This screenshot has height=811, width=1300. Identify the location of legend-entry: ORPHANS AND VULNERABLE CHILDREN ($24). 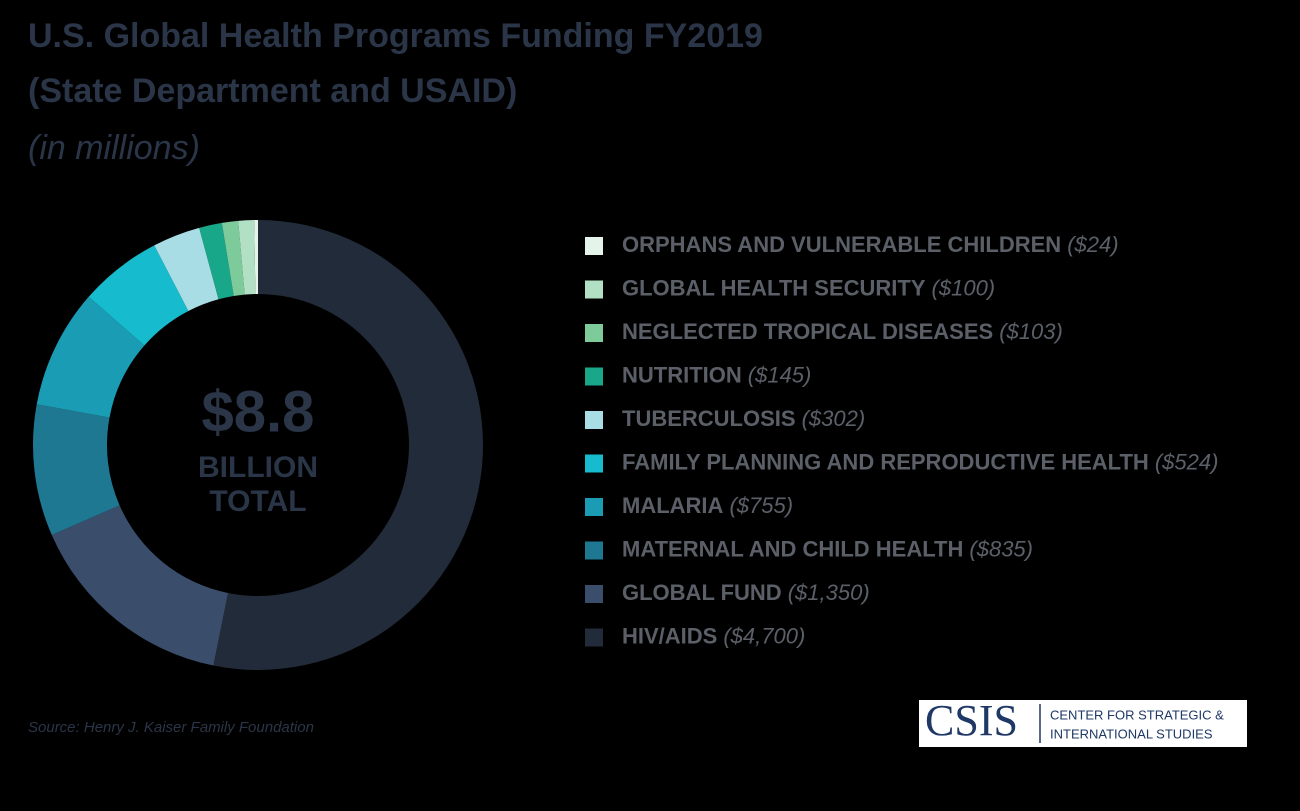
(870, 244).